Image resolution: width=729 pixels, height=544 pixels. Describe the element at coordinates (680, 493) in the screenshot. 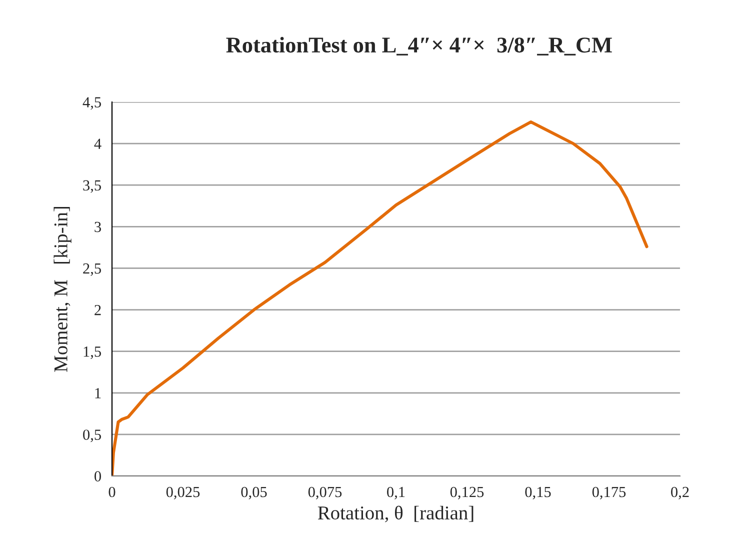

I see `x-tick-label: 0,2` at that location.